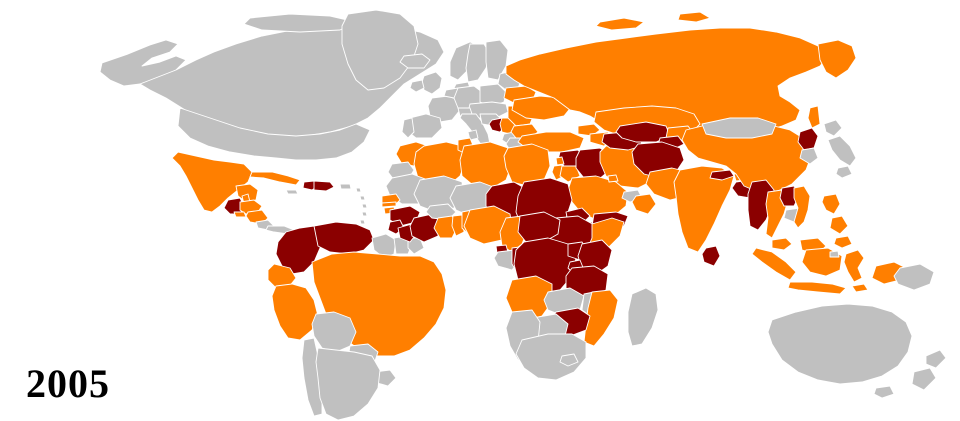  I want to click on region-australia, so click(840, 344).